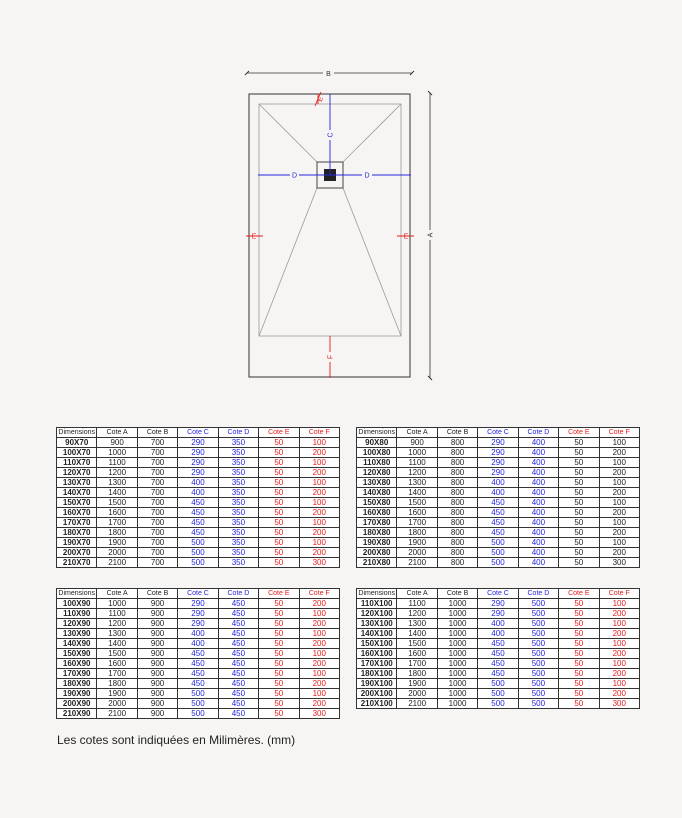 The image size is (682, 818). I want to click on cote-cell: 1700, so click(417, 522).